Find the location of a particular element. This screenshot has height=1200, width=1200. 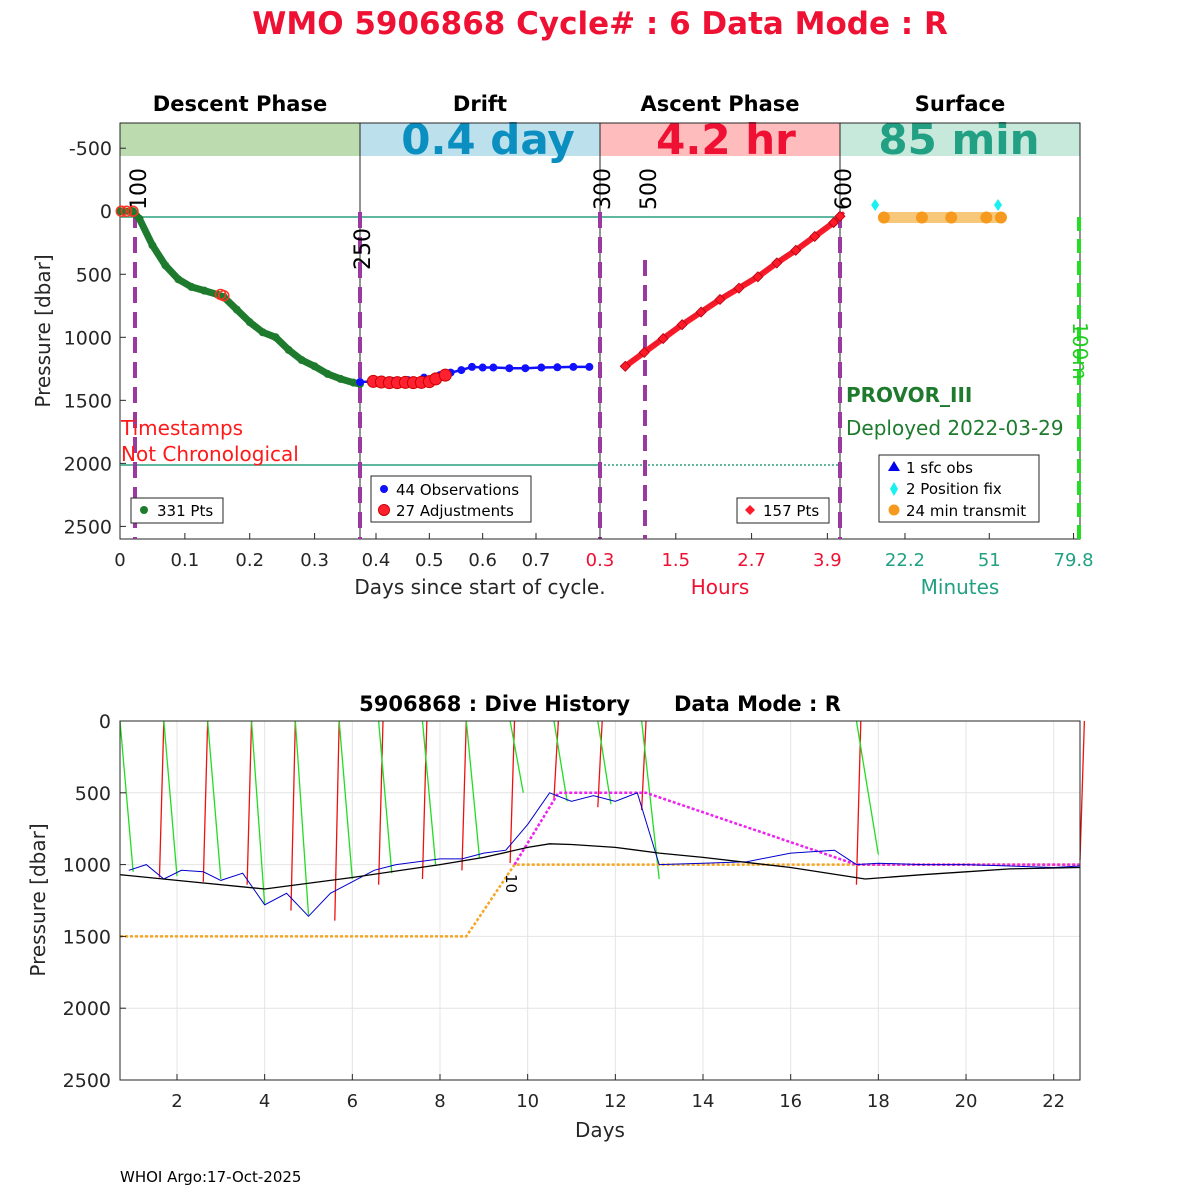

drift-band is located at coordinates (480, 139).